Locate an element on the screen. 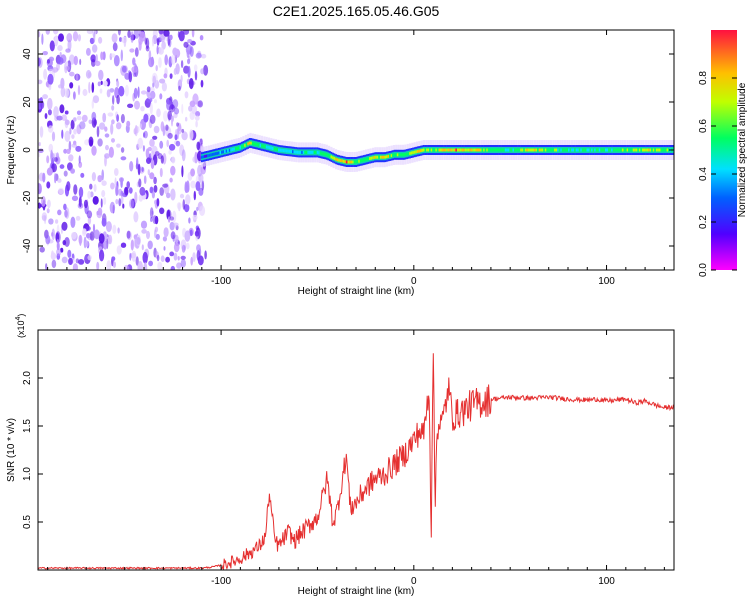 This screenshot has height=600, width=750. snr-ylabel: SNR (10 * v/v) is located at coordinates (11, 450).